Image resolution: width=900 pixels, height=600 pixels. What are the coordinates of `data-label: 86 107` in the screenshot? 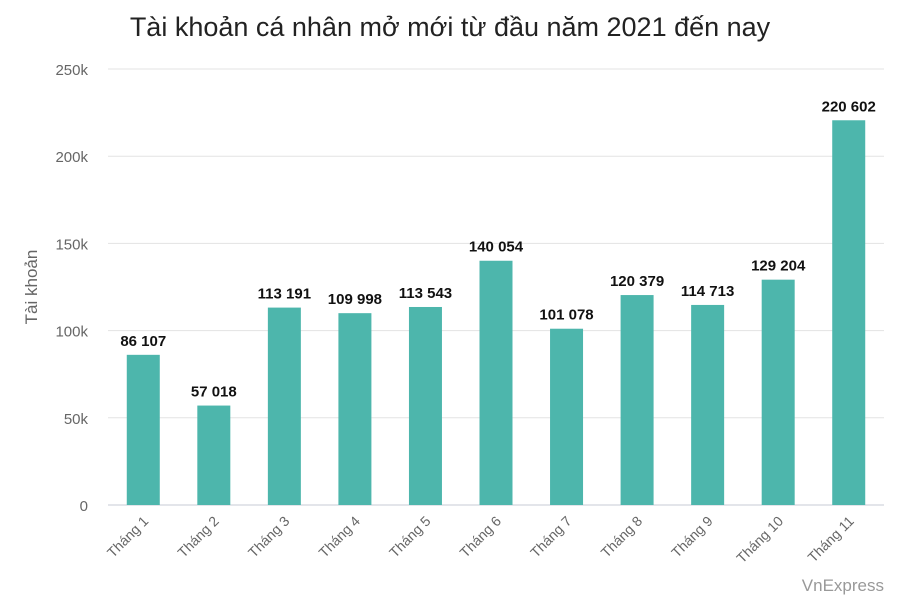 It's located at (143, 341).